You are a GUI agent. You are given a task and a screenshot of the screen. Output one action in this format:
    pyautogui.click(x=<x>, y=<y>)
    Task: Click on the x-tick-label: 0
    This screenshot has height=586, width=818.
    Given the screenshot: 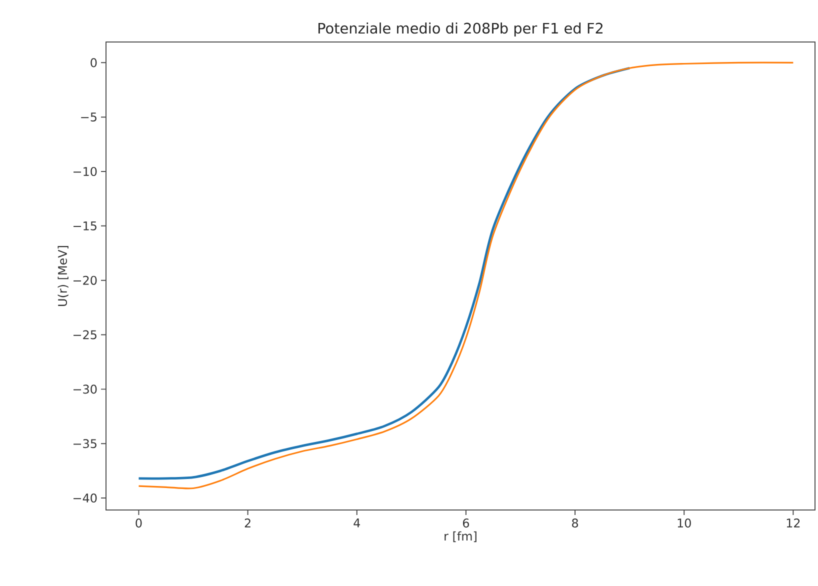 What is the action you would take?
    pyautogui.click(x=139, y=523)
    